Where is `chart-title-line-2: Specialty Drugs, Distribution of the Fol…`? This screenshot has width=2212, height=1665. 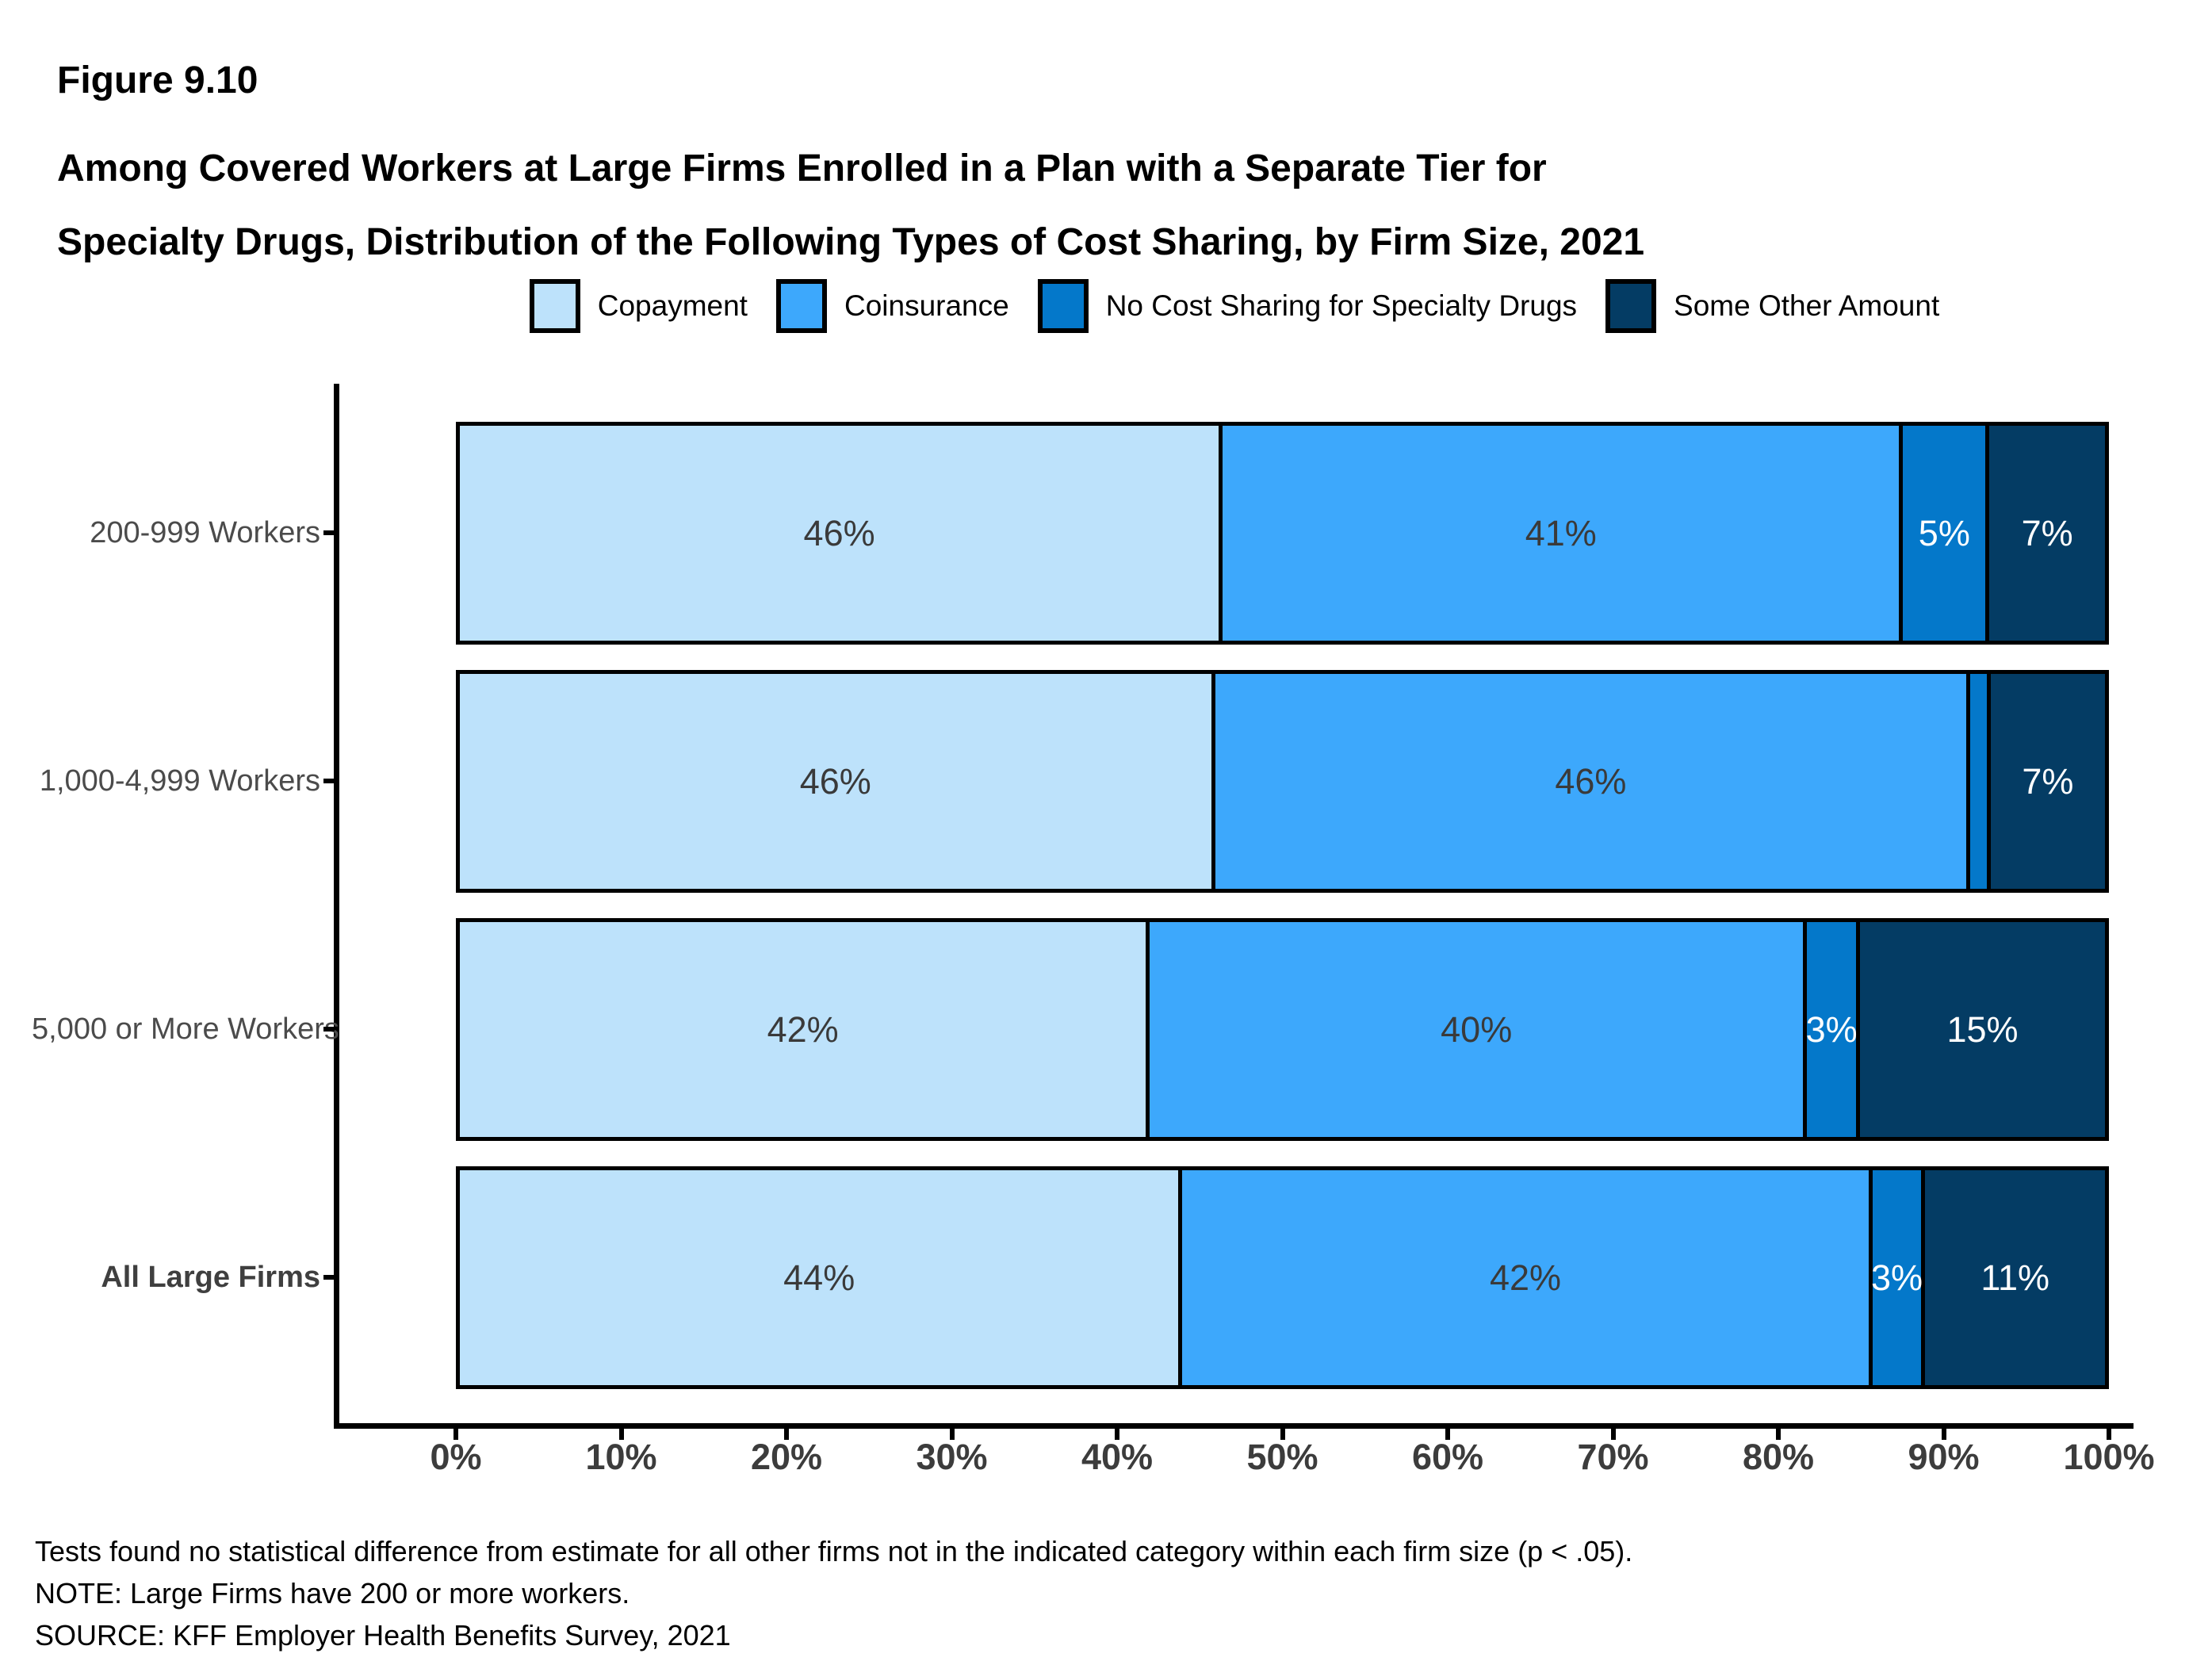 chart-title-line-2: Specialty Drugs, Distribution of the Fol… is located at coordinates (851, 242).